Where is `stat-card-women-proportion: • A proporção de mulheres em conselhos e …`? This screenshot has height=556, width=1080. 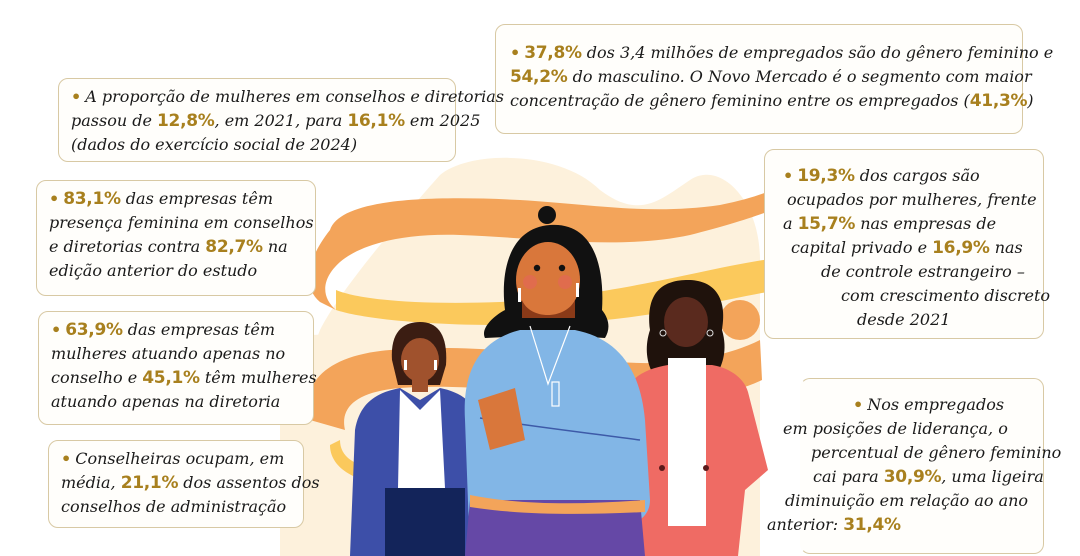
stat-card-women-proportion: • A proporção de mulheres em conselhos e … is located at coordinates (281, 120).